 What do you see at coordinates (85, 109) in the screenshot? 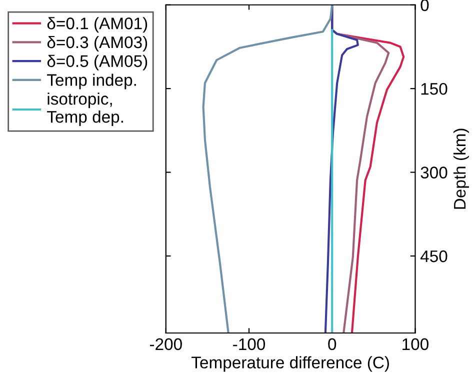
I see `legend-label: isotropic, Temp dep.` at bounding box center [85, 109].